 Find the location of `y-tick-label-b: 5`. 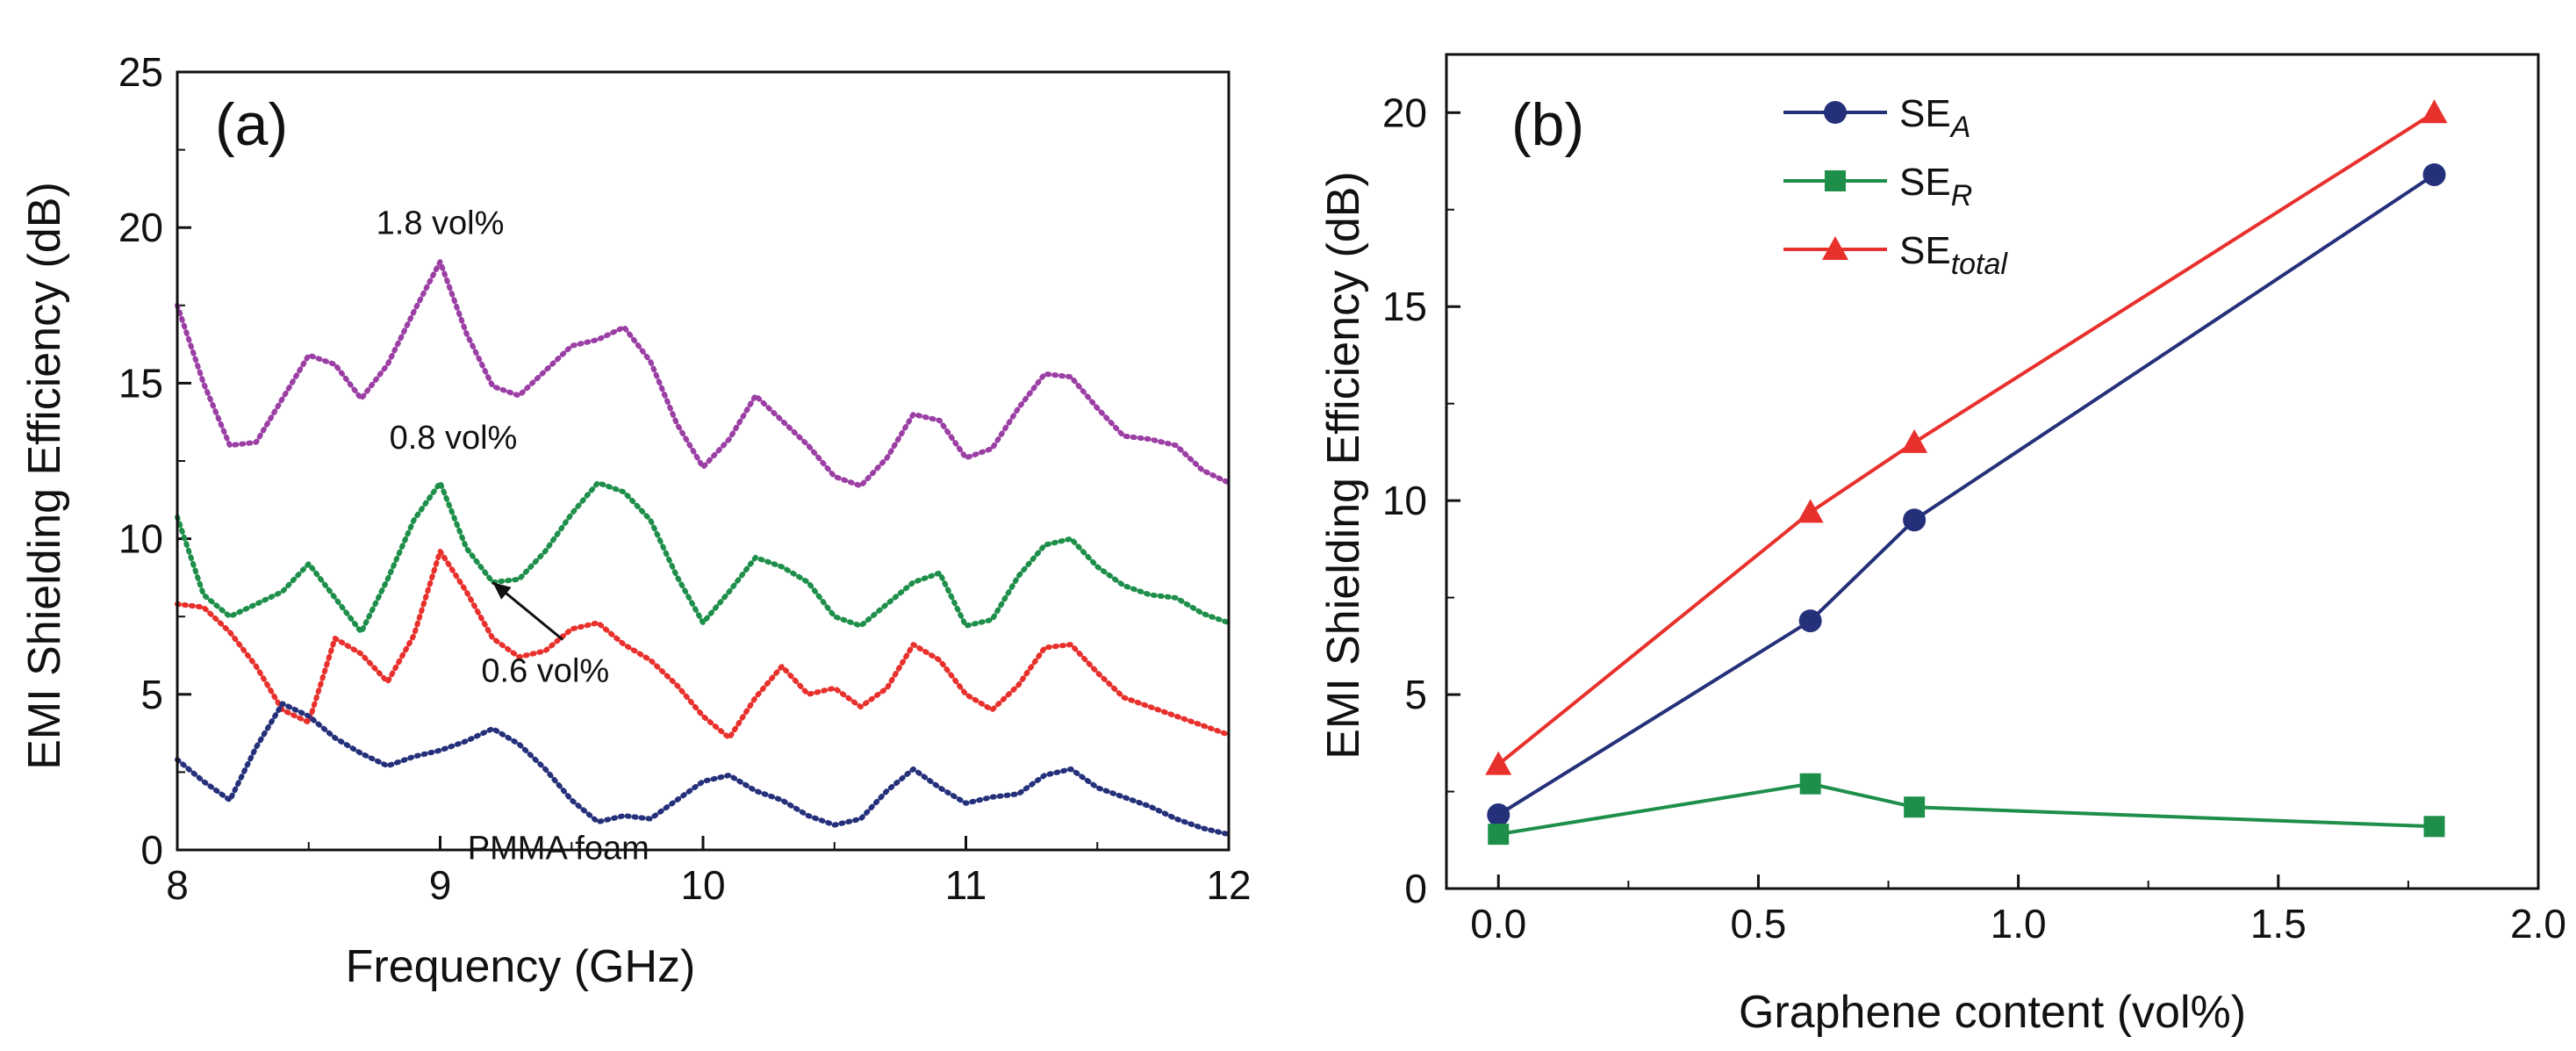

y-tick-label-b: 5 is located at coordinates (1415, 694).